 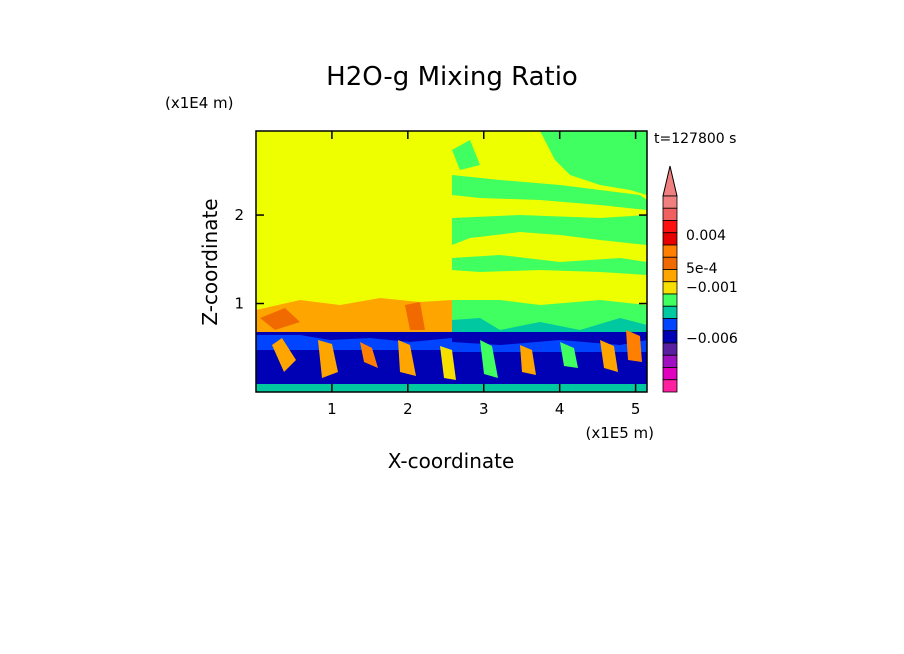 What do you see at coordinates (702, 269) in the screenshot?
I see `colorbar-label: 5e-4` at bounding box center [702, 269].